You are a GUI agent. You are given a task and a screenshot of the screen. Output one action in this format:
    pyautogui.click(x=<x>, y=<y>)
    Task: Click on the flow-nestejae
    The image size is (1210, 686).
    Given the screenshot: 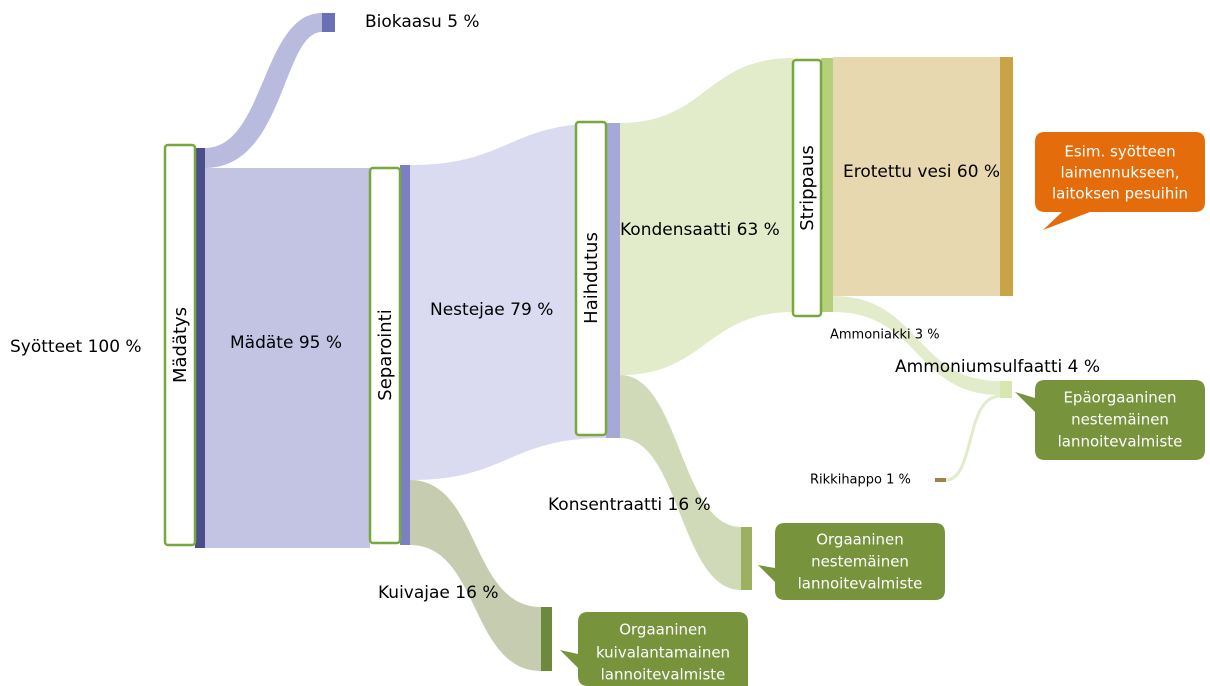 What is the action you would take?
    pyautogui.click(x=508, y=301)
    